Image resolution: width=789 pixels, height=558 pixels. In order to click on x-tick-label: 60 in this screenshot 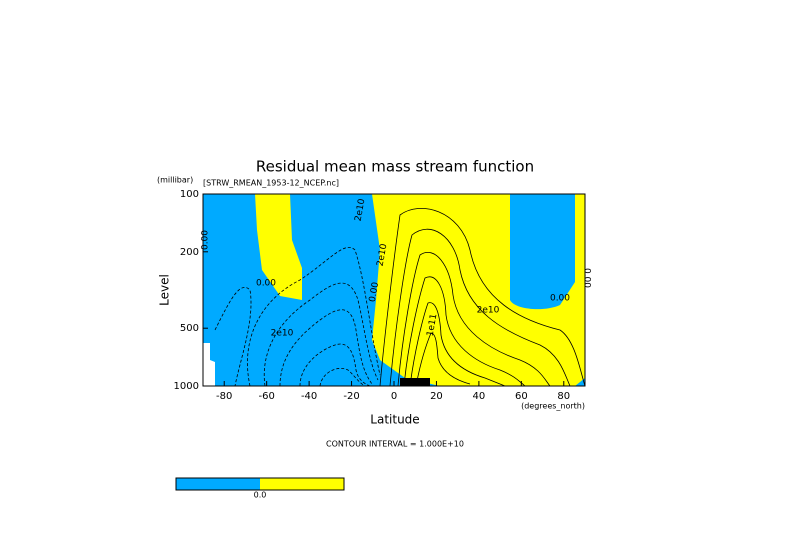, I will do `click(521, 396)`.